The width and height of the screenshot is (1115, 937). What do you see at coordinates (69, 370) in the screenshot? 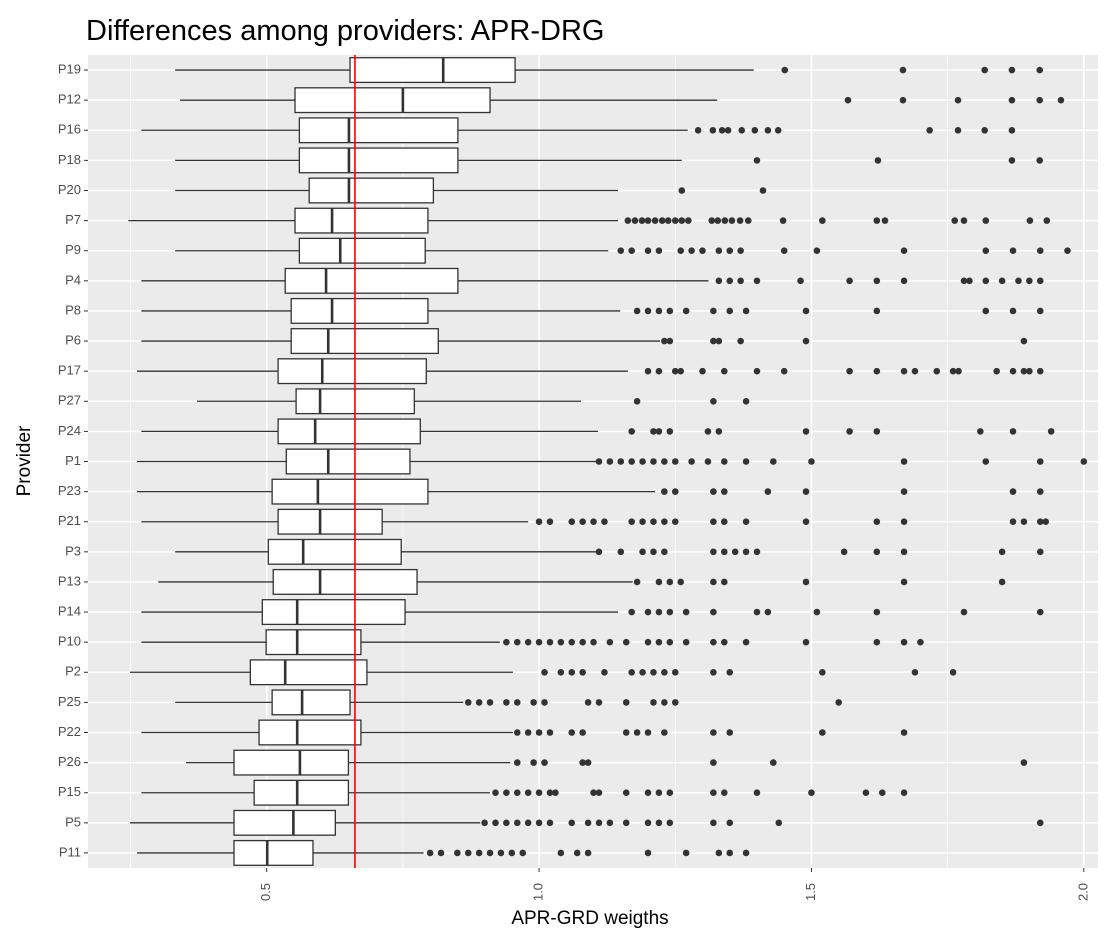
I see `y-tick-label: P17` at bounding box center [69, 370].